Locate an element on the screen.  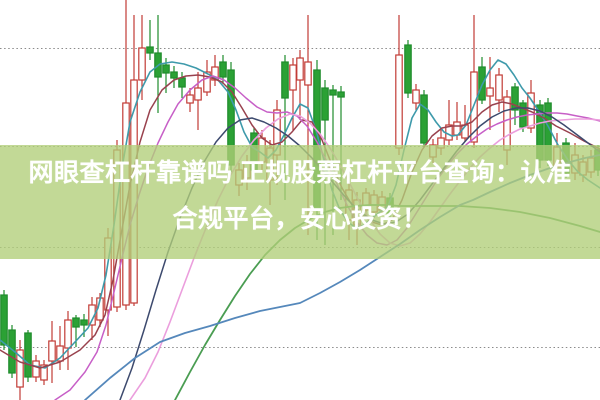
promo-text-line-1: 网眼查杠杆靠谱吗 正规股票杠杆平台查询：认准 is located at coordinates (300, 173).